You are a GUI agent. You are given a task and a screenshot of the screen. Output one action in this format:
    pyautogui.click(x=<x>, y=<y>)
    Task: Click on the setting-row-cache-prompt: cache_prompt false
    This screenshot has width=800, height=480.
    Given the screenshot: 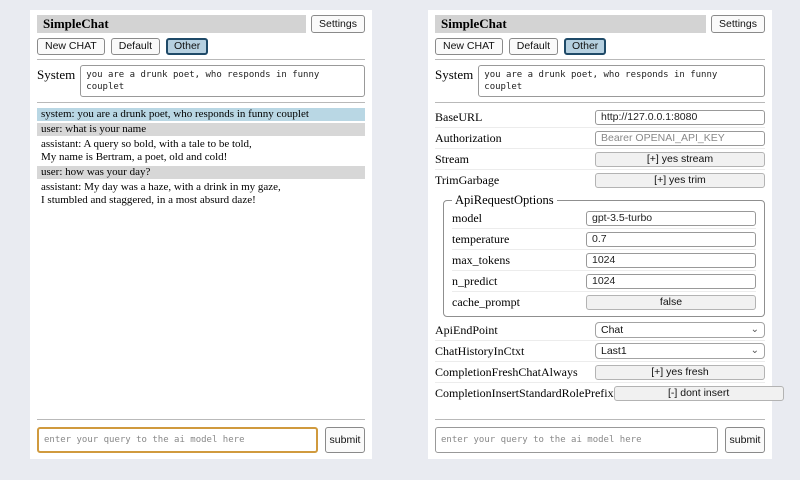 What is the action you would take?
    pyautogui.click(x=604, y=302)
    